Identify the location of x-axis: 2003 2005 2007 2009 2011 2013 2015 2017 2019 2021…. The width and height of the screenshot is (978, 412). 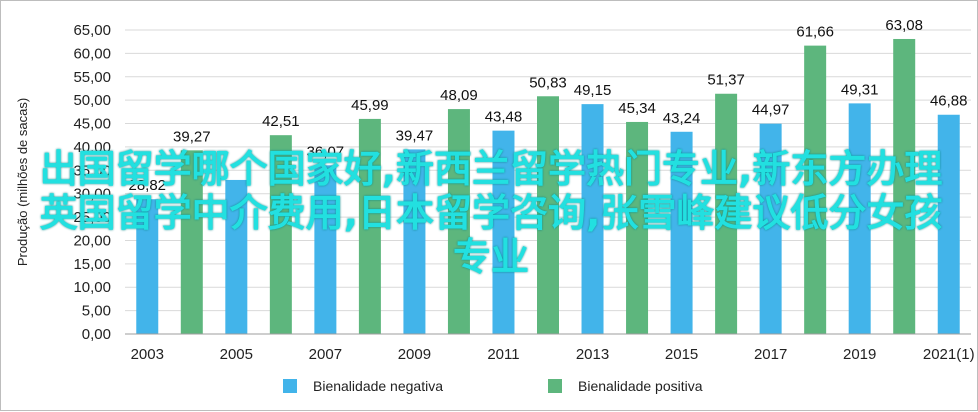
(550, 348).